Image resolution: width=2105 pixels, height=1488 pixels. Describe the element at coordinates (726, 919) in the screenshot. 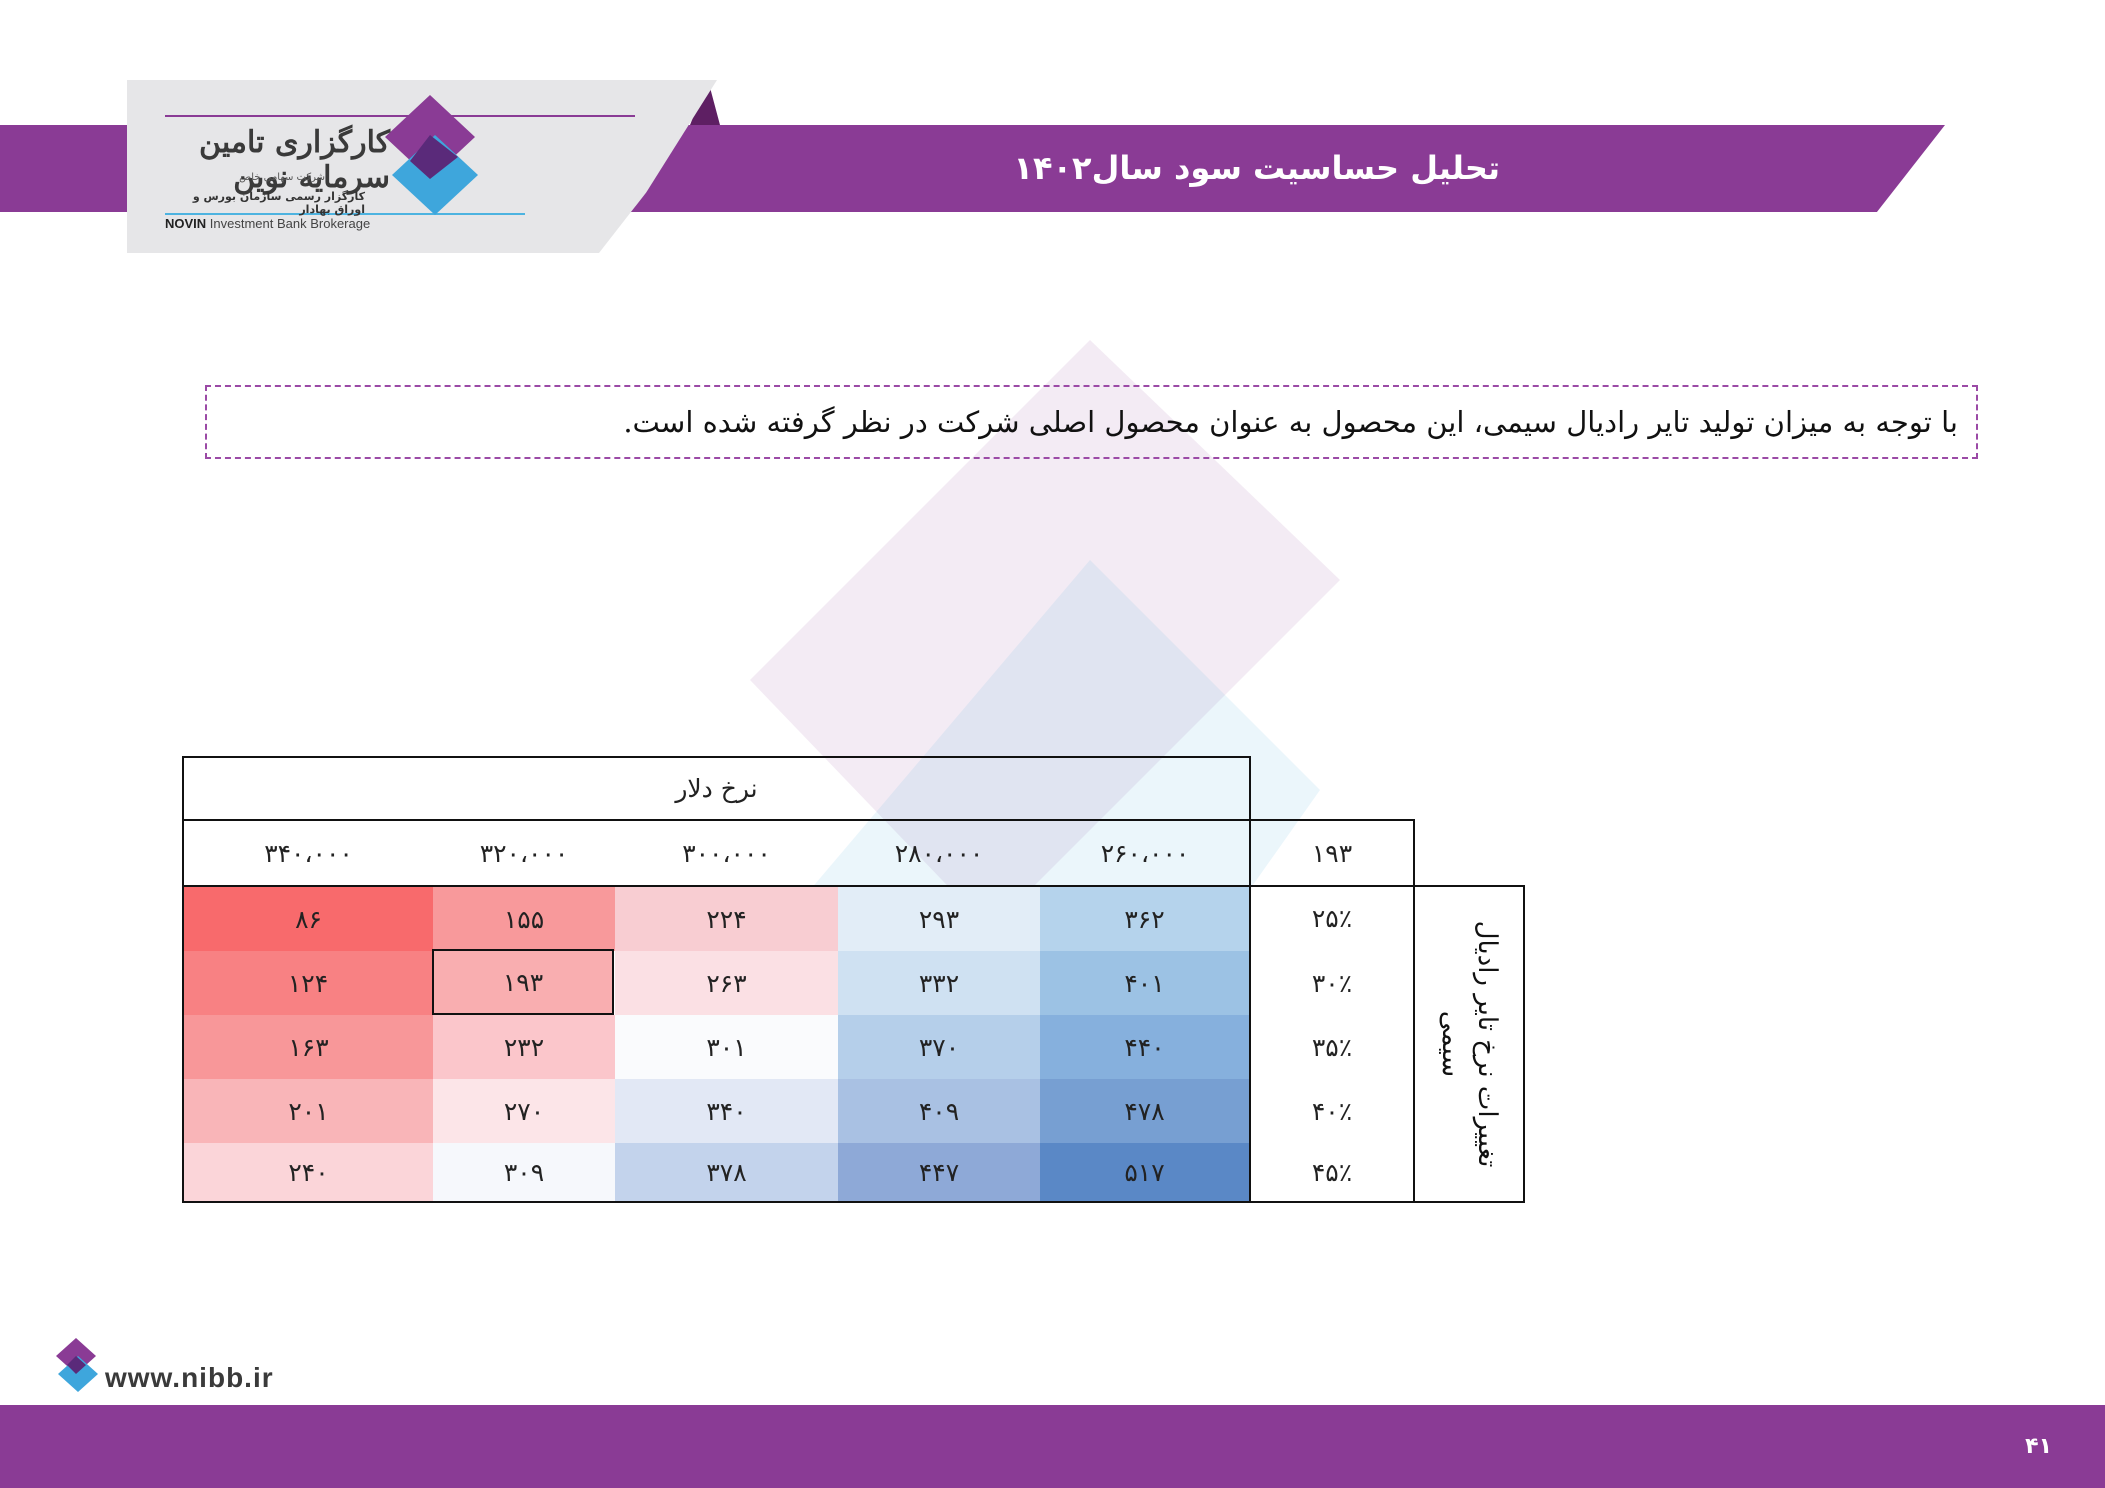

I see `table-cell: ۲۲۴` at that location.